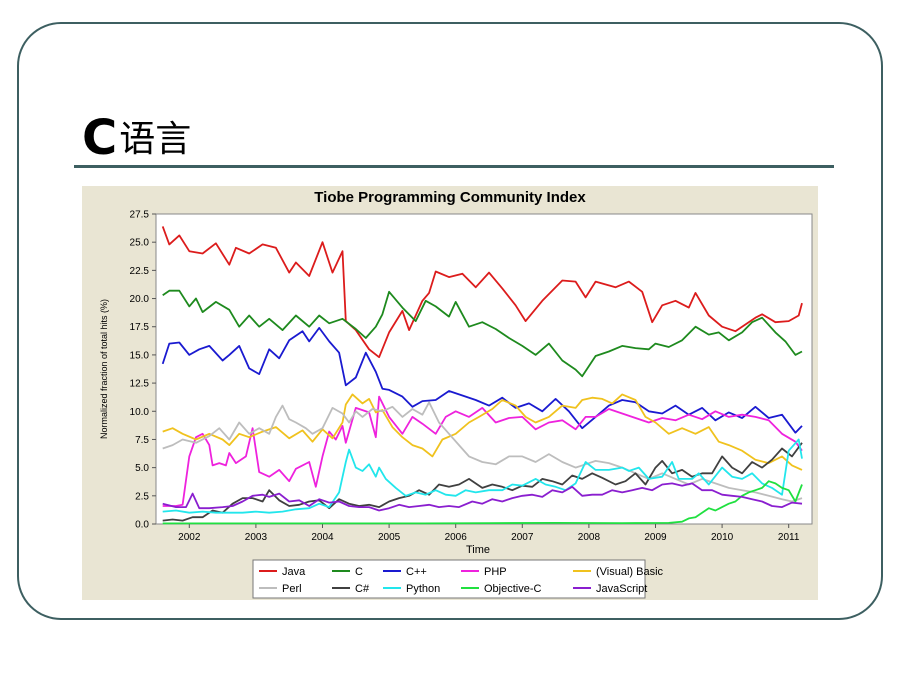 Image resolution: width=900 pixels, height=675 pixels. What do you see at coordinates (256, 537) in the screenshot?
I see `x-tick-label: 2003` at bounding box center [256, 537].